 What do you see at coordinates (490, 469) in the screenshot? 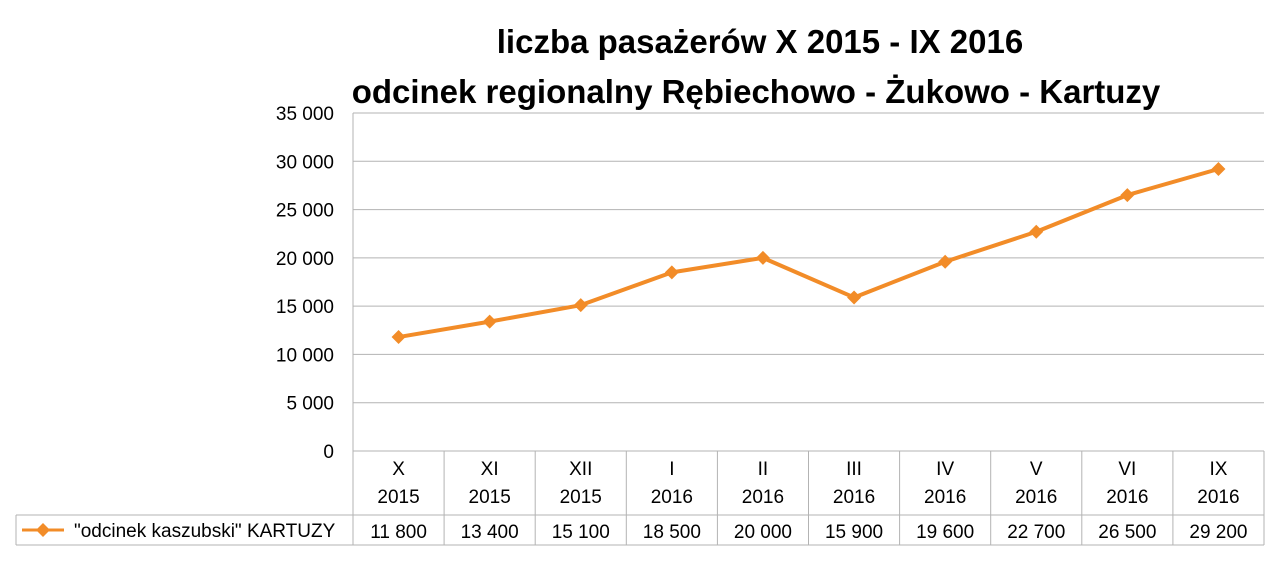
I see `x-tick-label-month: XI` at bounding box center [490, 469].